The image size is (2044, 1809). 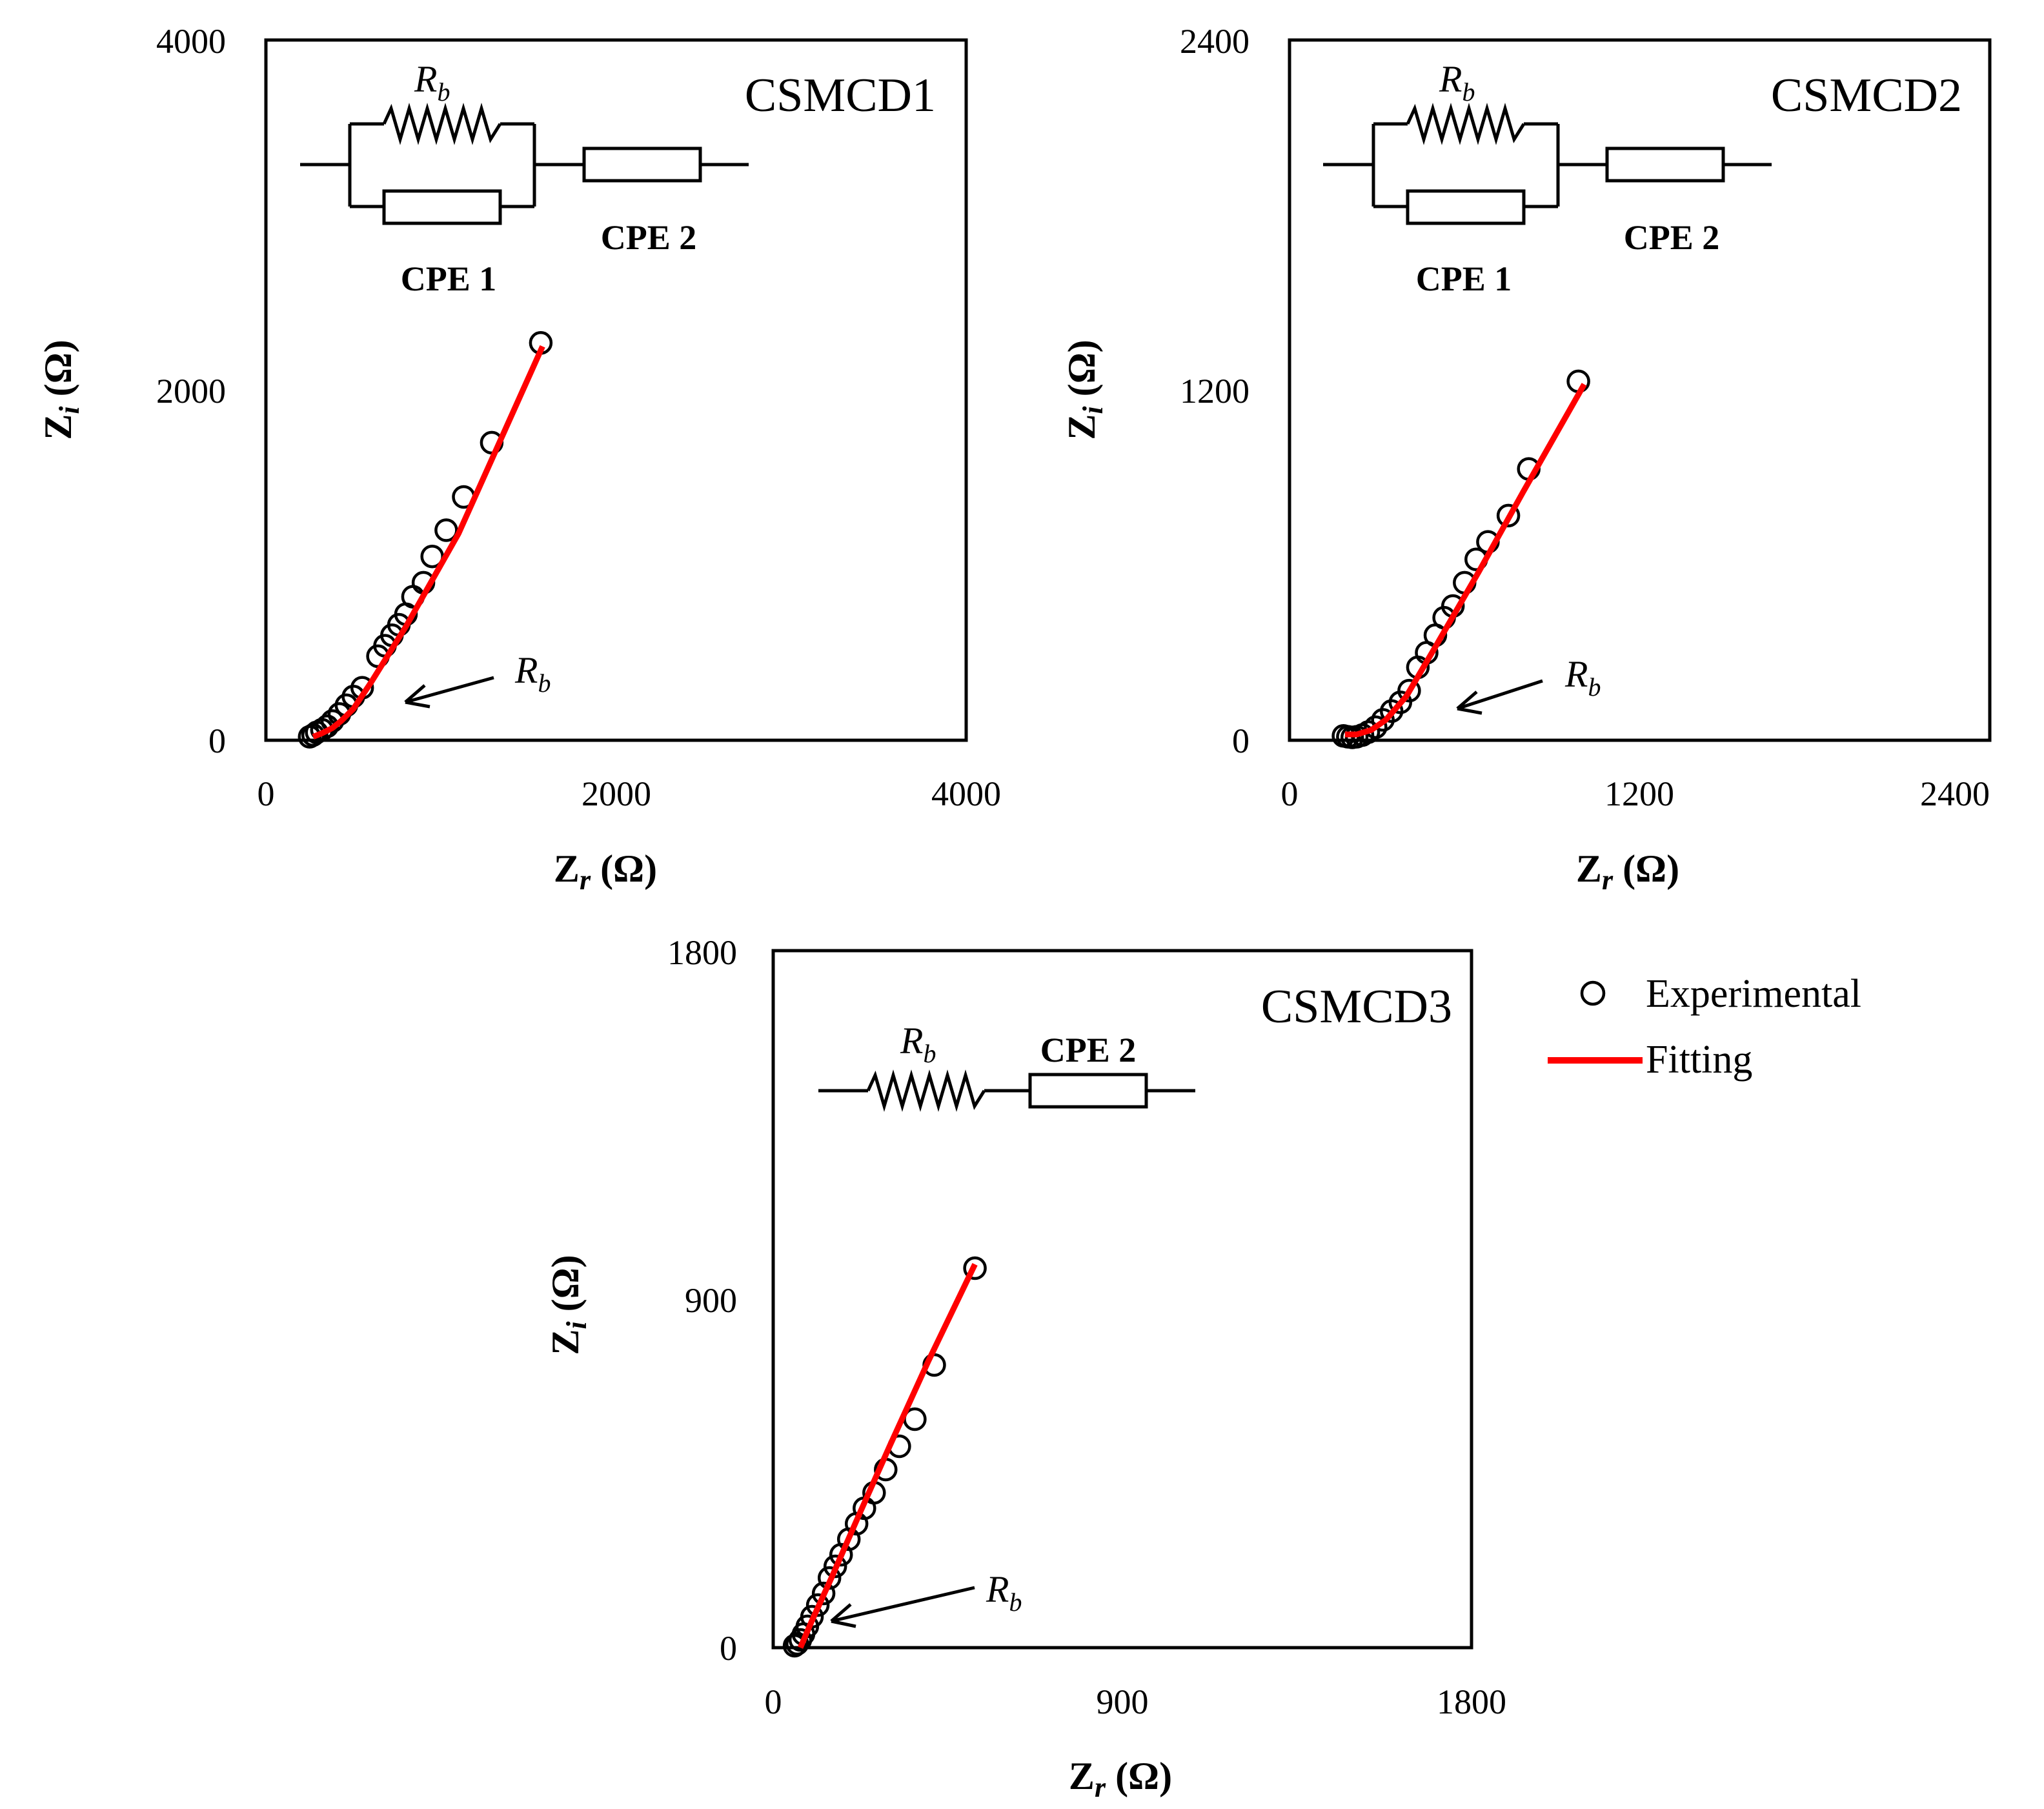 What do you see at coordinates (1215, 391) in the screenshot?
I see `y-tick-label: 1200` at bounding box center [1215, 391].